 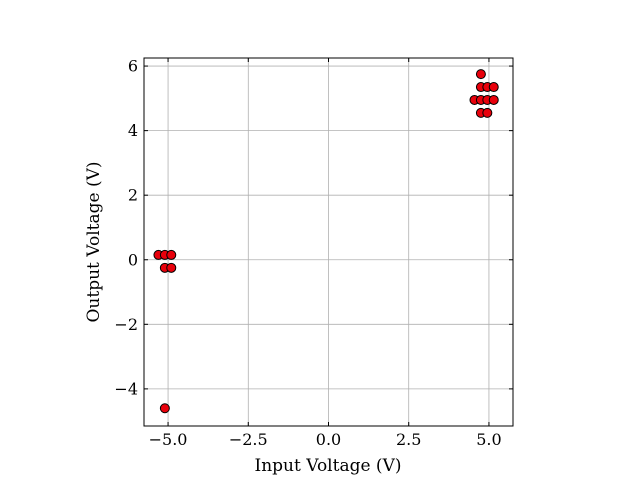 What do you see at coordinates (408, 439) in the screenshot?
I see `x-tick-label: 2.5` at bounding box center [408, 439].